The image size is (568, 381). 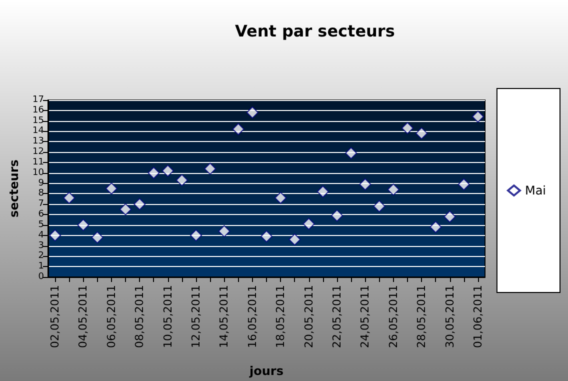 What do you see at coordinates (38, 162) in the screenshot?
I see `y-tick-label: 11` at bounding box center [38, 162].